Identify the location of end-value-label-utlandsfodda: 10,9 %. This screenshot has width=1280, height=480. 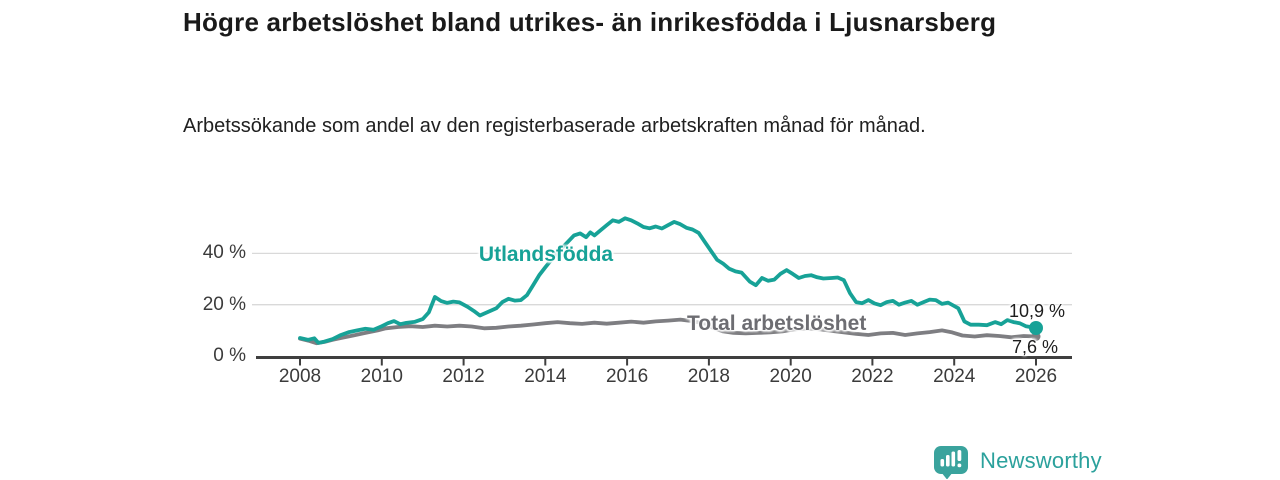
(1036, 311).